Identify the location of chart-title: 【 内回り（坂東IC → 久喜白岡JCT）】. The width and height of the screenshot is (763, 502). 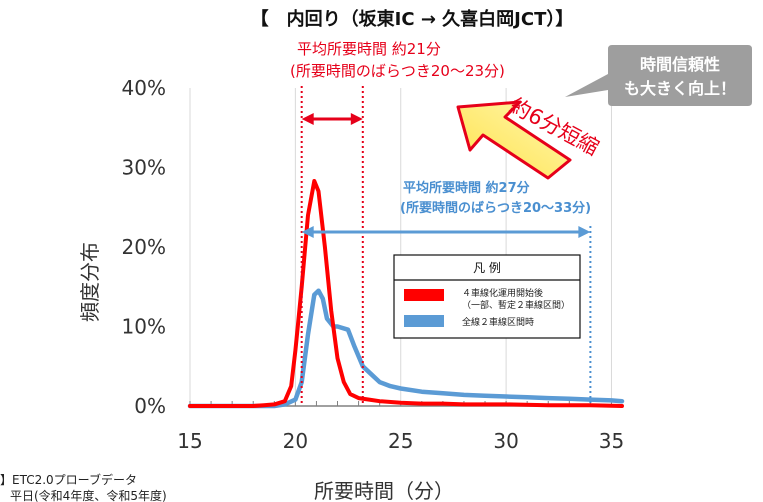
(412, 19).